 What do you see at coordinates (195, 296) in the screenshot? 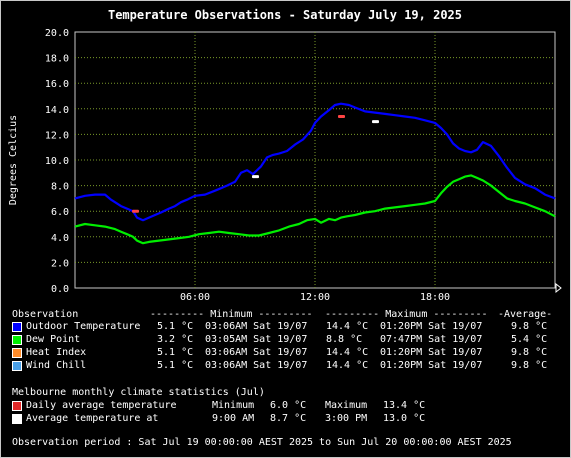
I see `x-tick-label: 06:00` at bounding box center [195, 296].